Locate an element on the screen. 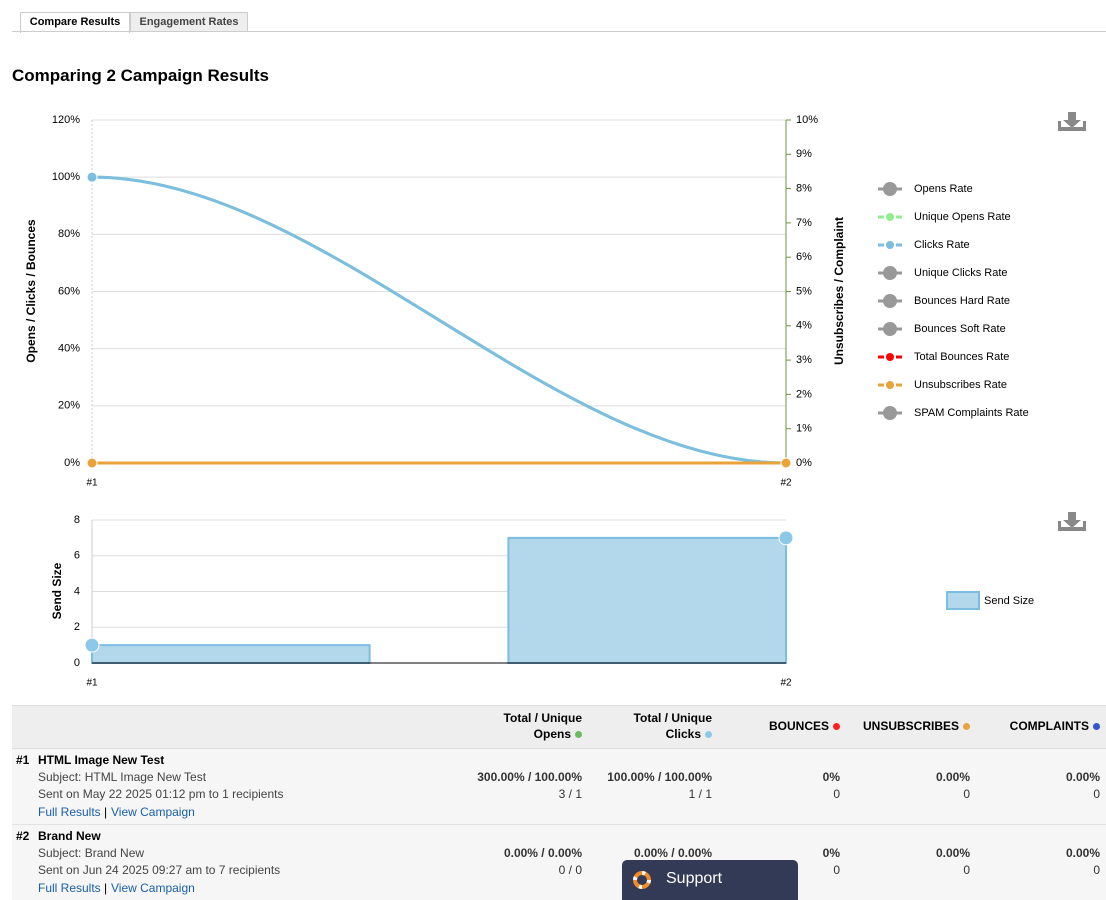 Image resolution: width=1106 pixels, height=900 pixels. cell-count: 1 / 1 is located at coordinates (700, 794).